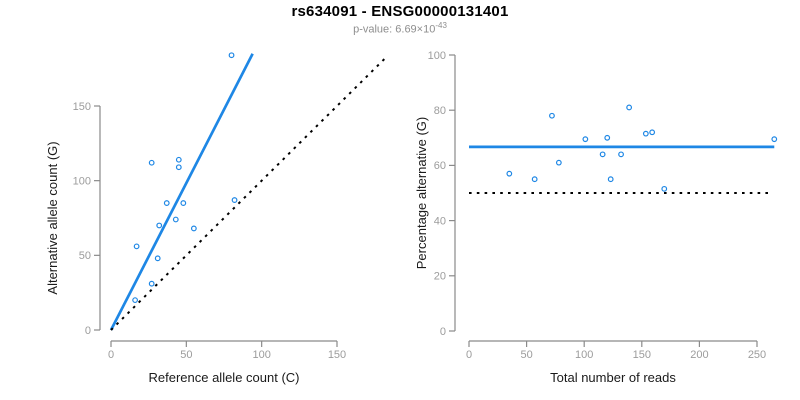 The image size is (800, 400). Describe the element at coordinates (181, 192) in the screenshot. I see `fit-line` at that location.